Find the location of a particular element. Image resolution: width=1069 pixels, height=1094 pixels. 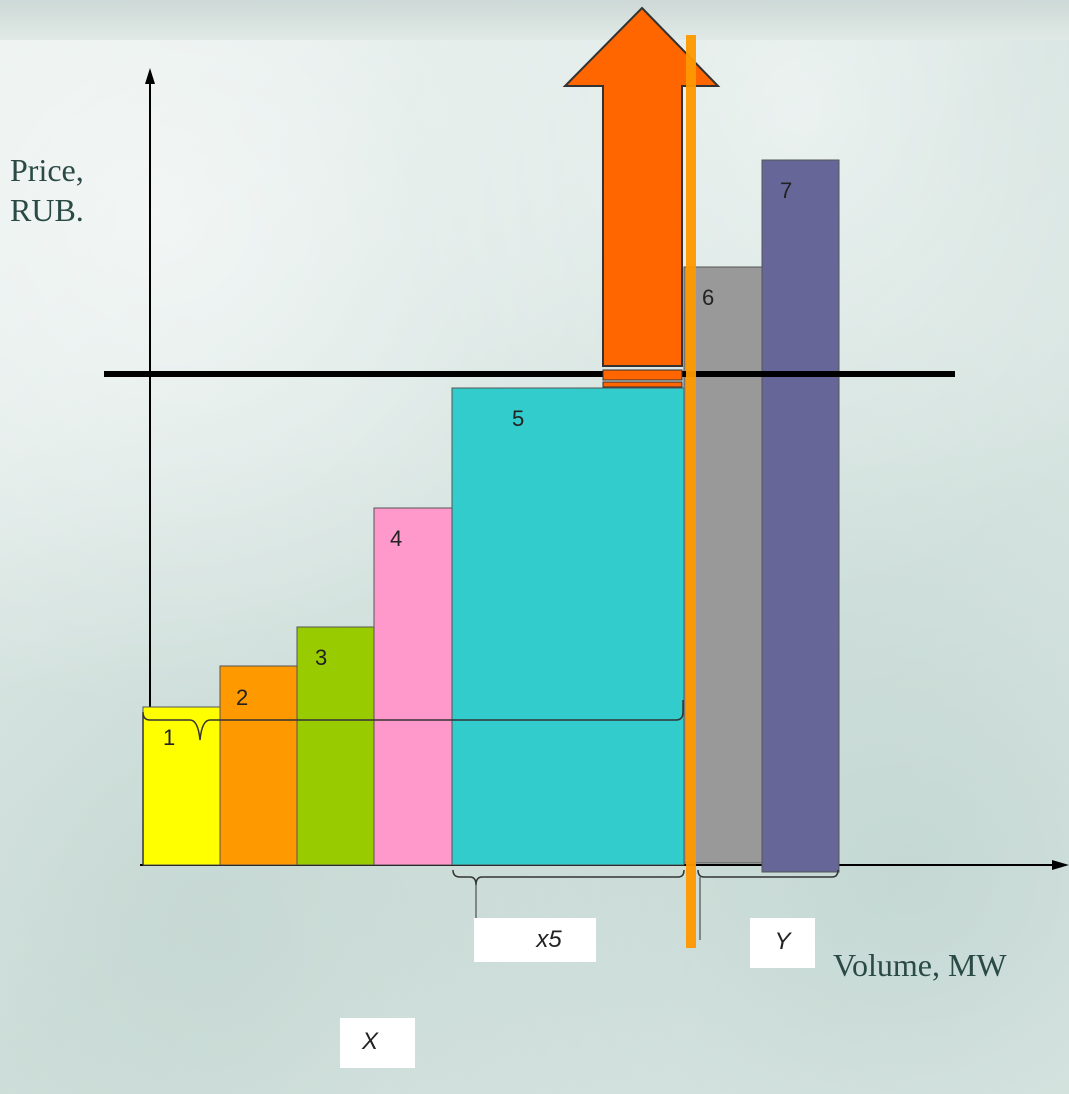

bar-5-number: 5 is located at coordinates (518, 418).